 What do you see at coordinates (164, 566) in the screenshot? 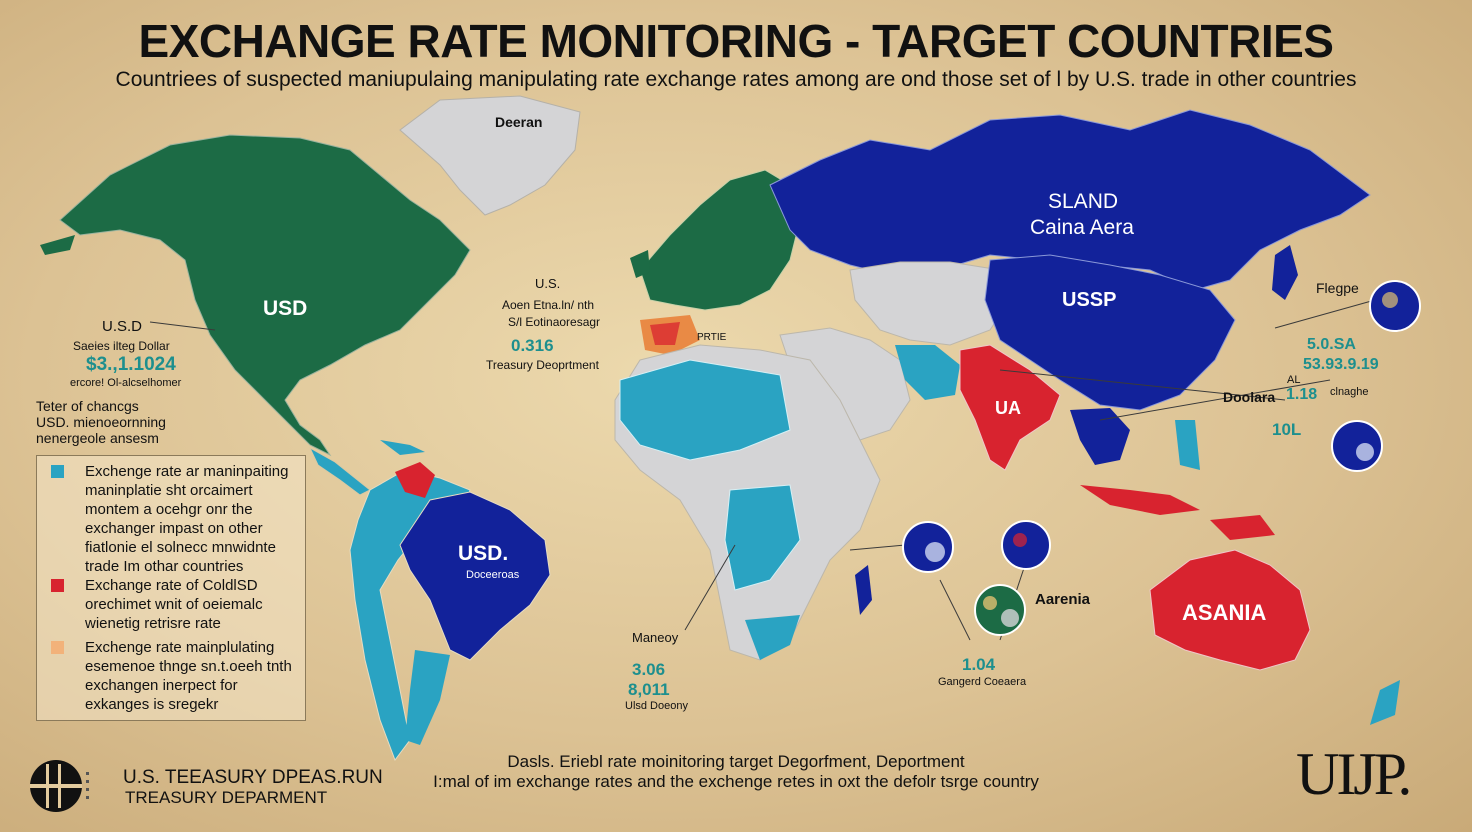
I see `legend-line: trade Im othar countries` at bounding box center [164, 566].